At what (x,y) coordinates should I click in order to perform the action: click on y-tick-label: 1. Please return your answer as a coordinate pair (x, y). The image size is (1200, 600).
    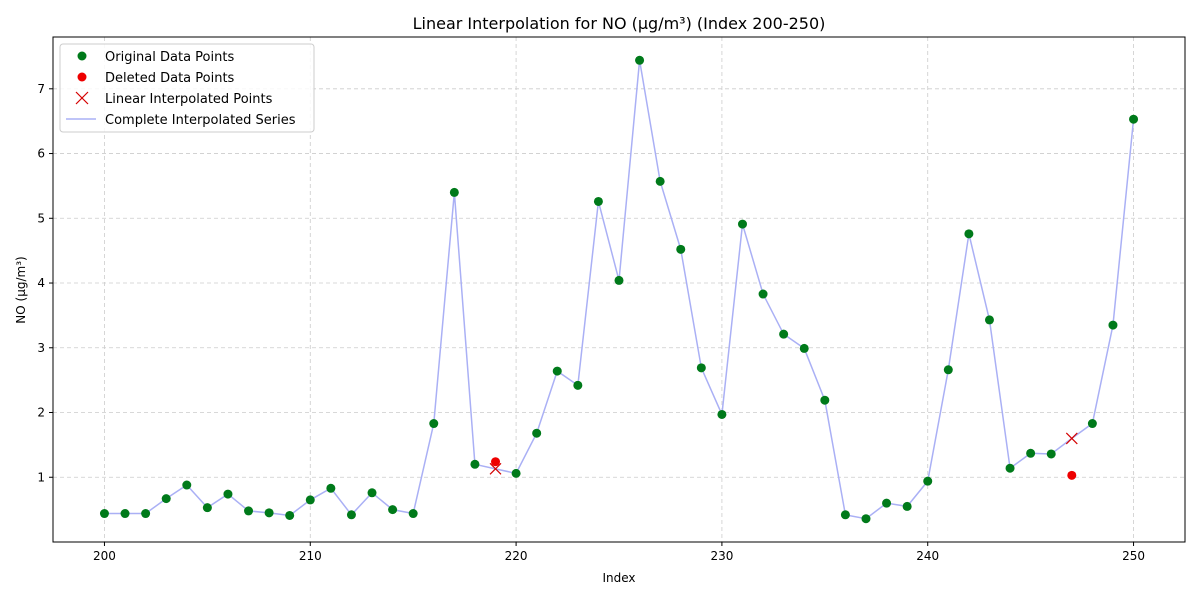
    Looking at the image, I should click on (41, 477).